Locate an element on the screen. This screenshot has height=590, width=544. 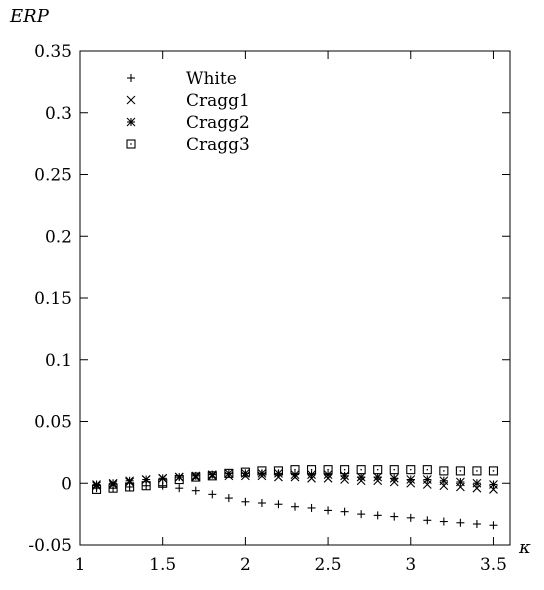
legend-label: Cragg3 is located at coordinates (218, 145).